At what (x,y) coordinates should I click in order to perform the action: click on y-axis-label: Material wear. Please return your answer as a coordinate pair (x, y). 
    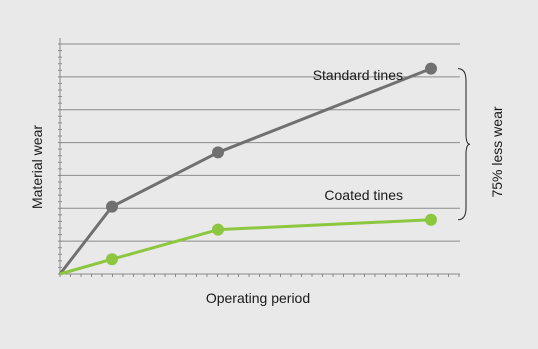
    Looking at the image, I should click on (37, 167).